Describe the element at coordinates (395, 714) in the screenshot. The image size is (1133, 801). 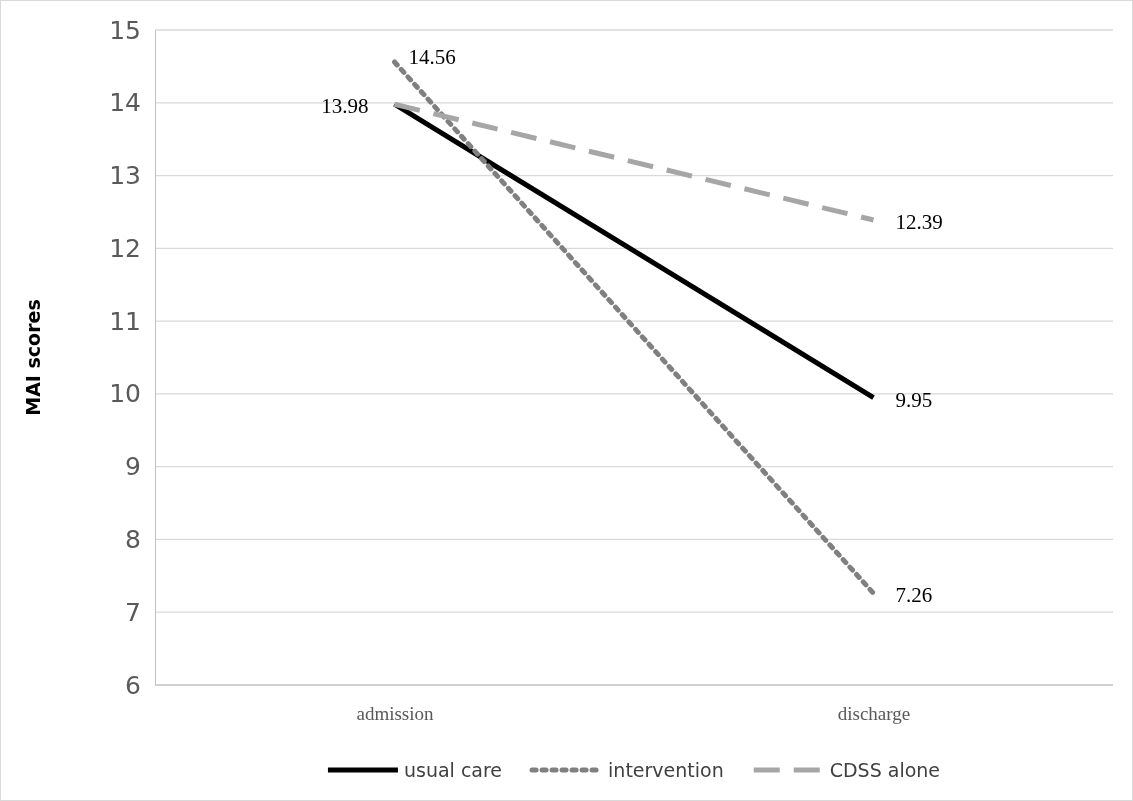
I see `x-tick-label: admission` at that location.